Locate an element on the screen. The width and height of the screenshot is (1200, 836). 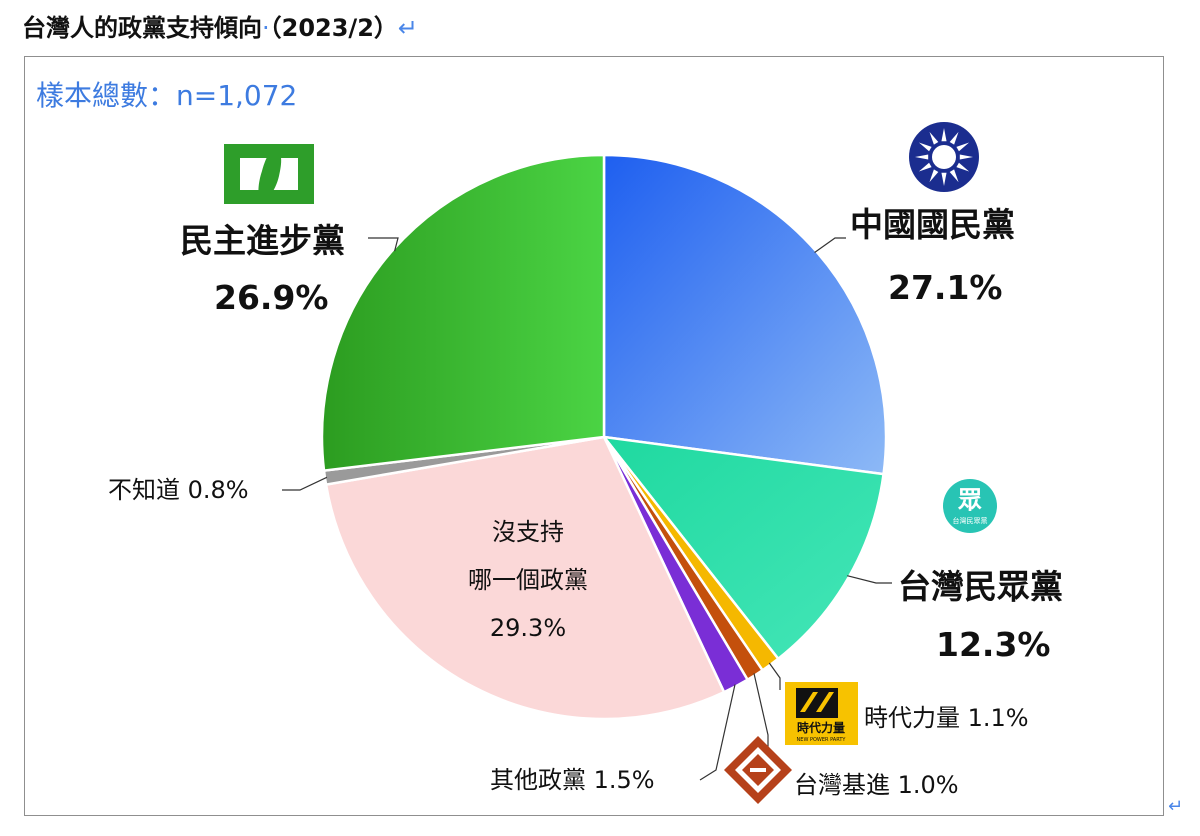
page-title: 台灣人的政黨支持傾向·（2023/2）↵ is located at coordinates (220, 25).